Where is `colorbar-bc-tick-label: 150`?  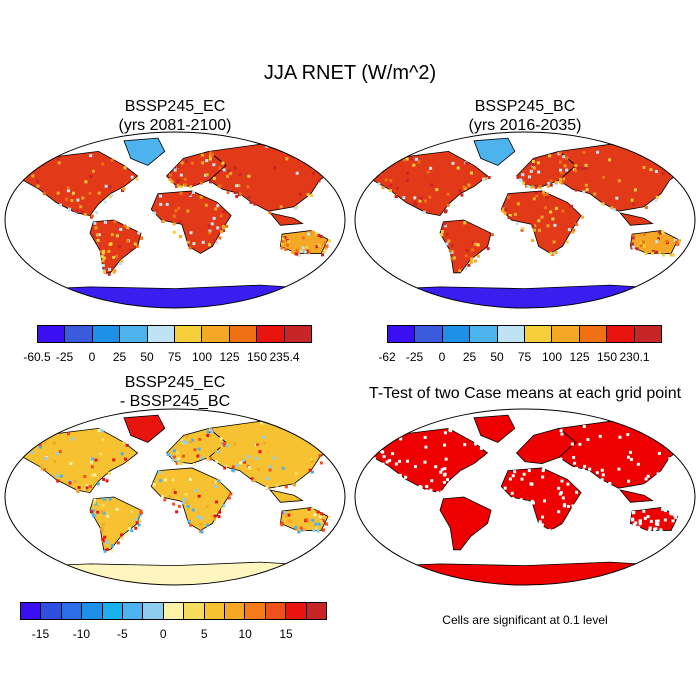 colorbar-bc-tick-label: 150 is located at coordinates (607, 357).